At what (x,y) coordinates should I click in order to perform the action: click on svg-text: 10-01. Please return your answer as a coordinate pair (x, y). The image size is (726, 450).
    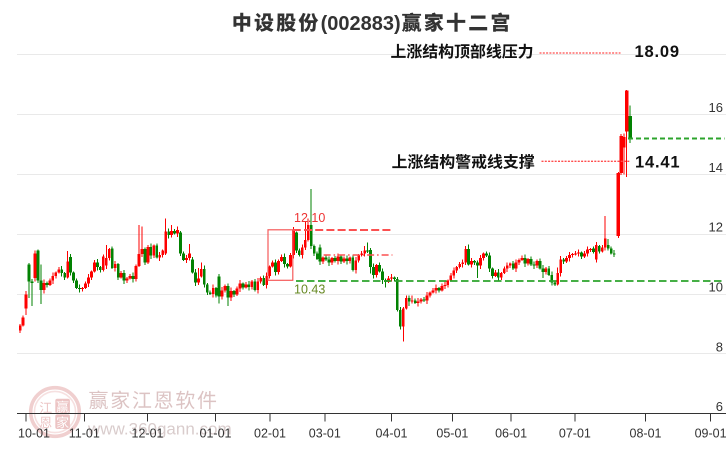
    Looking at the image, I should click on (34, 434).